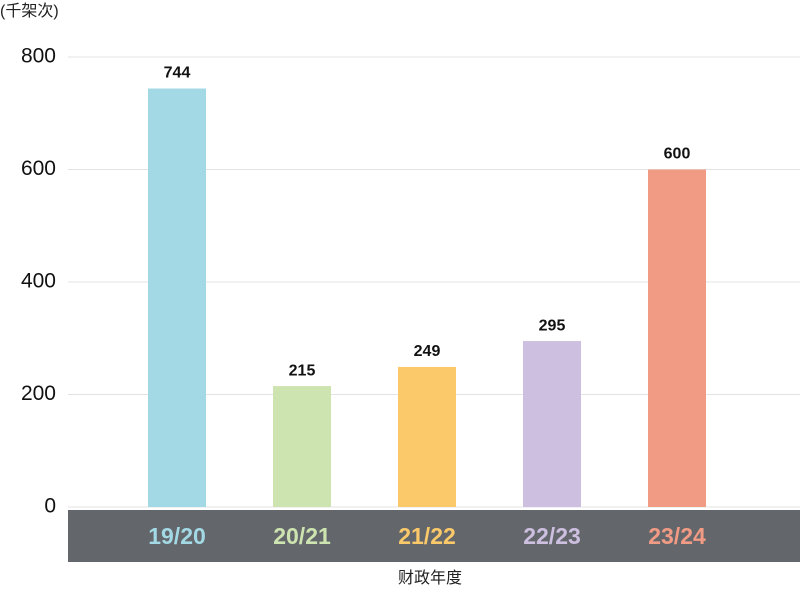 The width and height of the screenshot is (800, 608). I want to click on x-axis-title: 财政年度, so click(430, 578).